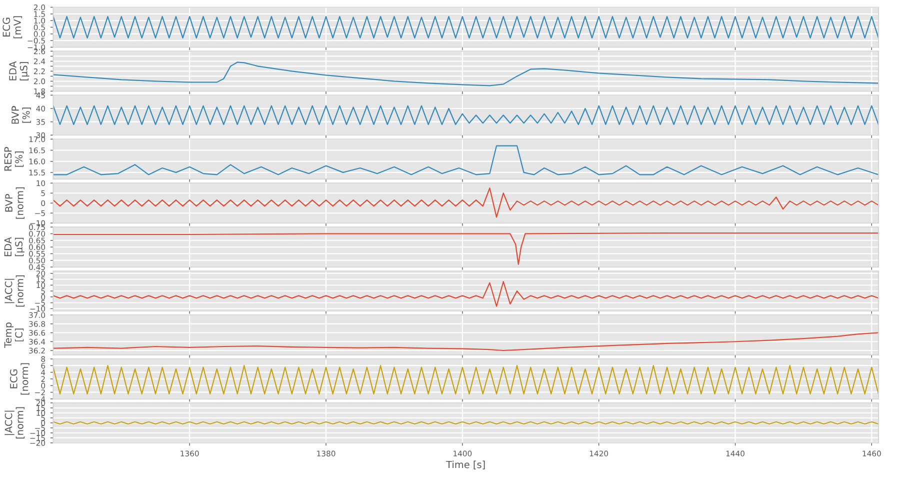 This screenshot has height=484, width=917. I want to click on y-axis-title: ECG [mV], so click(12, 27).